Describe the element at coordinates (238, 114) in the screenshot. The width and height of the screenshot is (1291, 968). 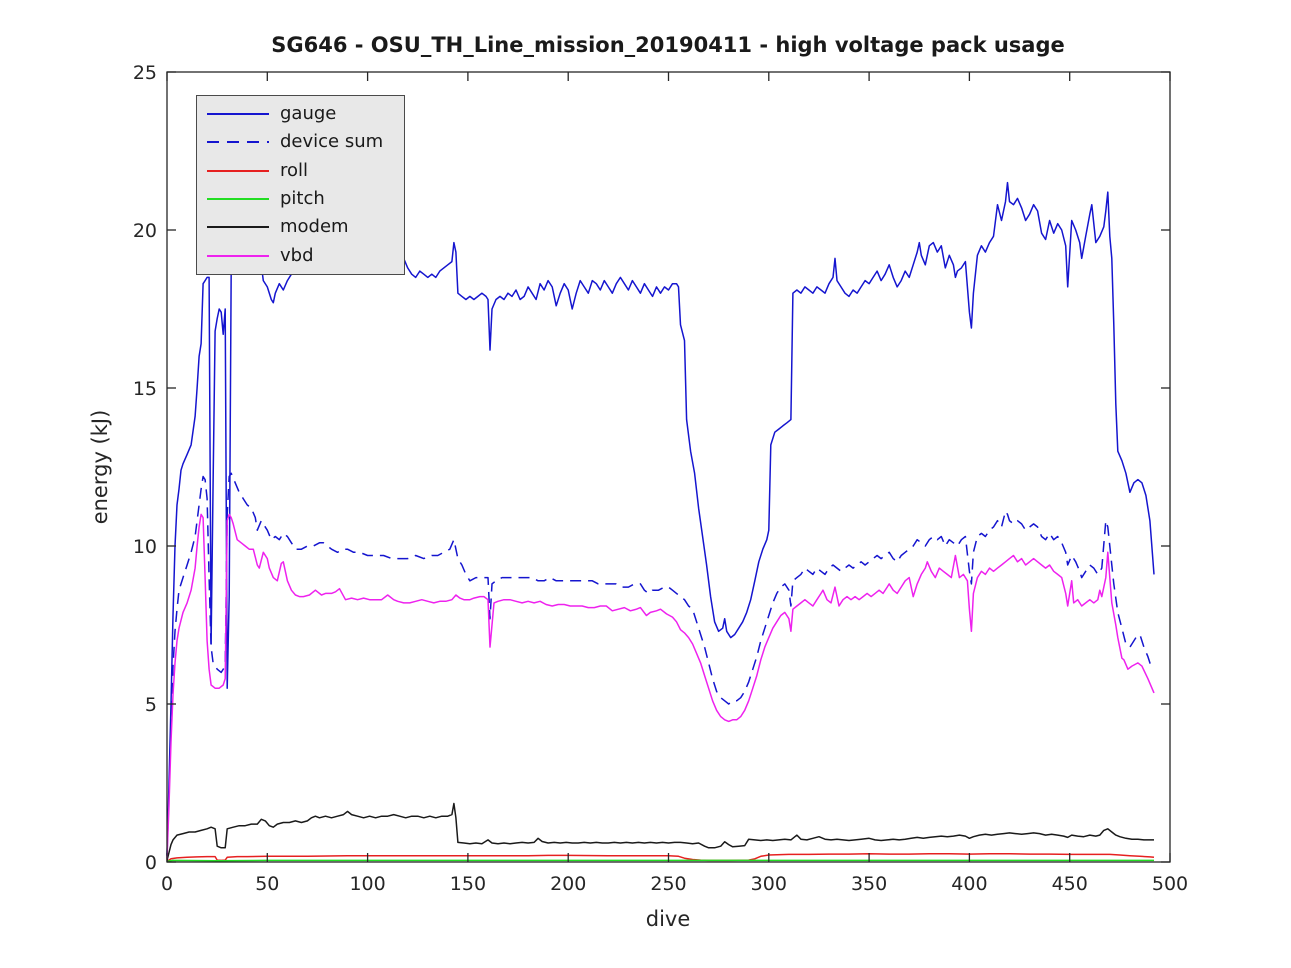
I see `legend-line-sample-gauge` at that location.